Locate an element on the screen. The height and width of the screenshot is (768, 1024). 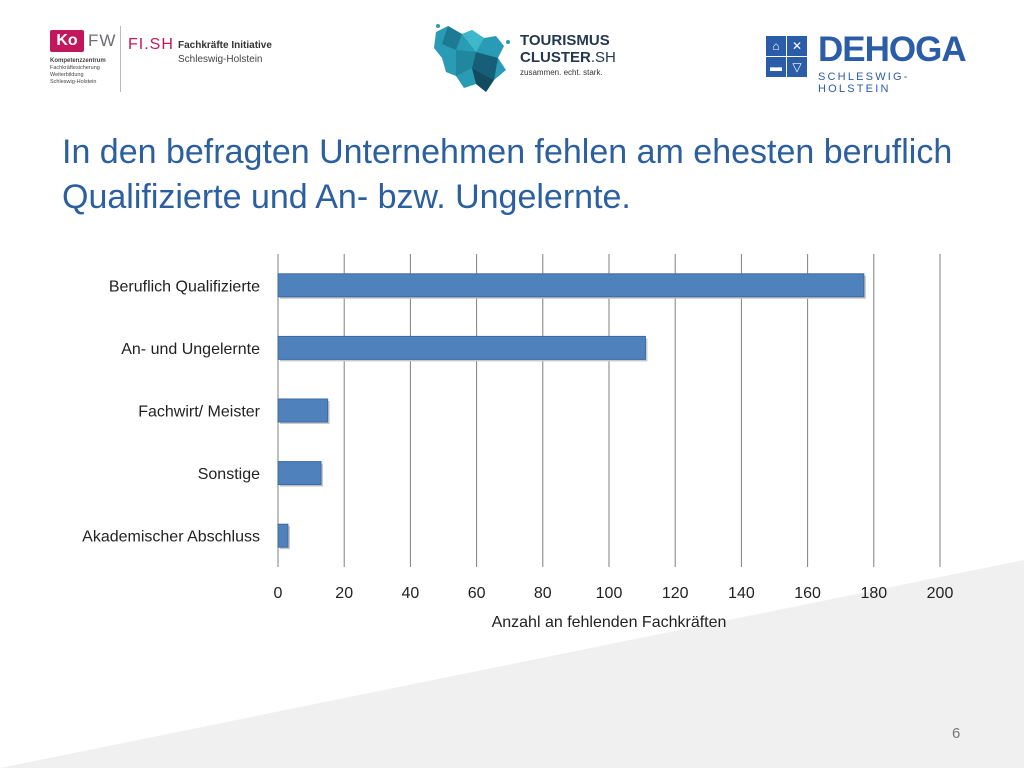
x-tick-label: 20 is located at coordinates (344, 593).